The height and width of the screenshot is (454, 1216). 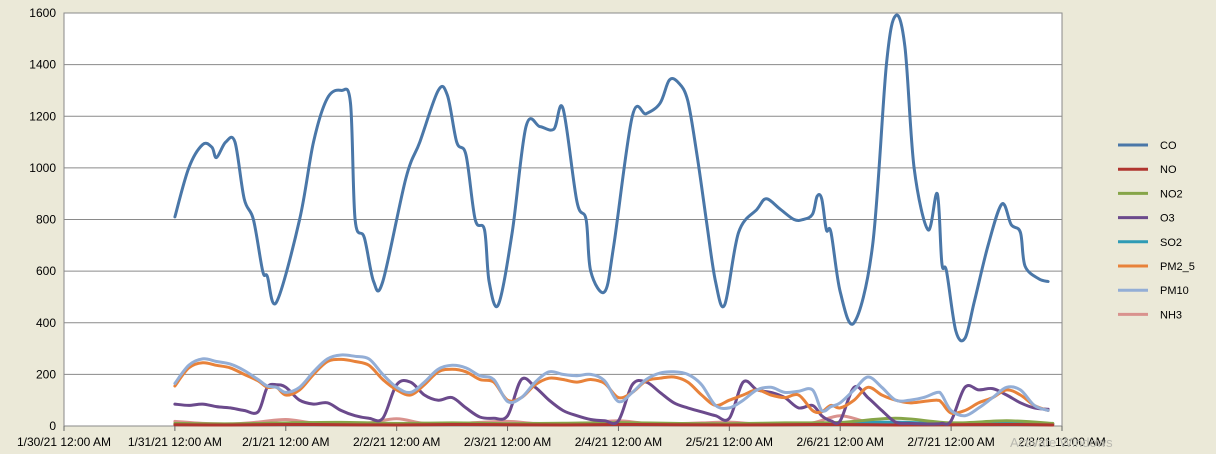 I want to click on y-tick-label: 200, so click(x=46, y=374).